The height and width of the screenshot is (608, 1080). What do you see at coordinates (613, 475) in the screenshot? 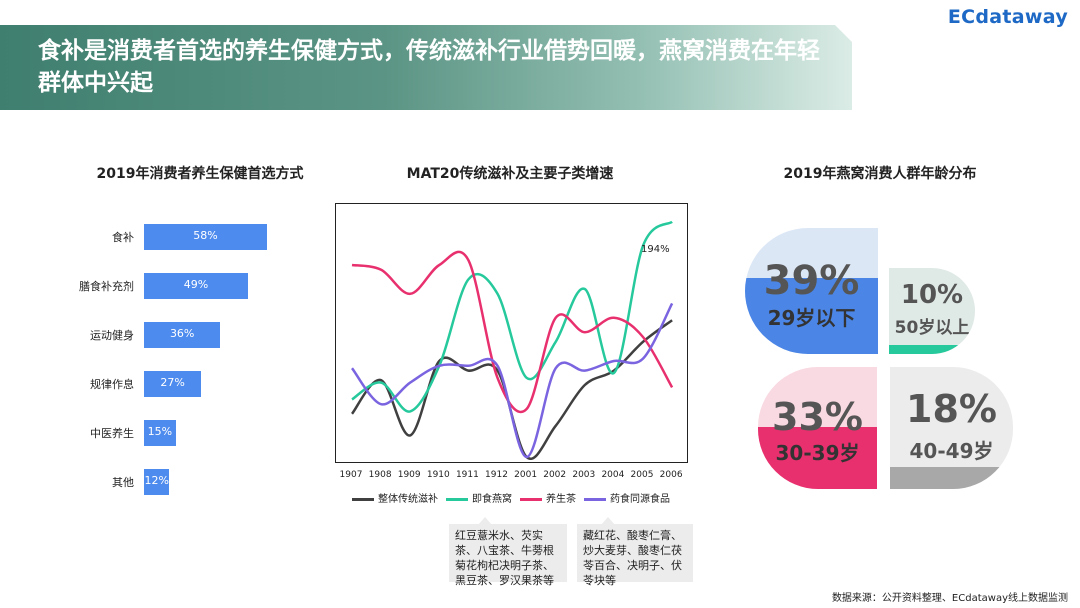
I see `x-tick-label: 2004` at bounding box center [613, 475].